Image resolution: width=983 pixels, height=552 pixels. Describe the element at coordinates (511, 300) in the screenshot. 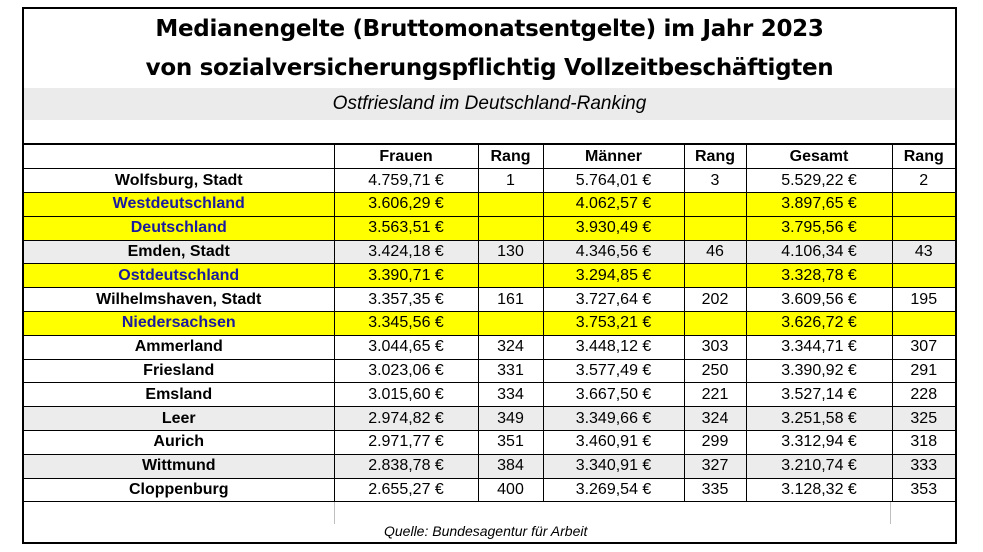

I see `row-rang-frauen-cell: 161` at that location.